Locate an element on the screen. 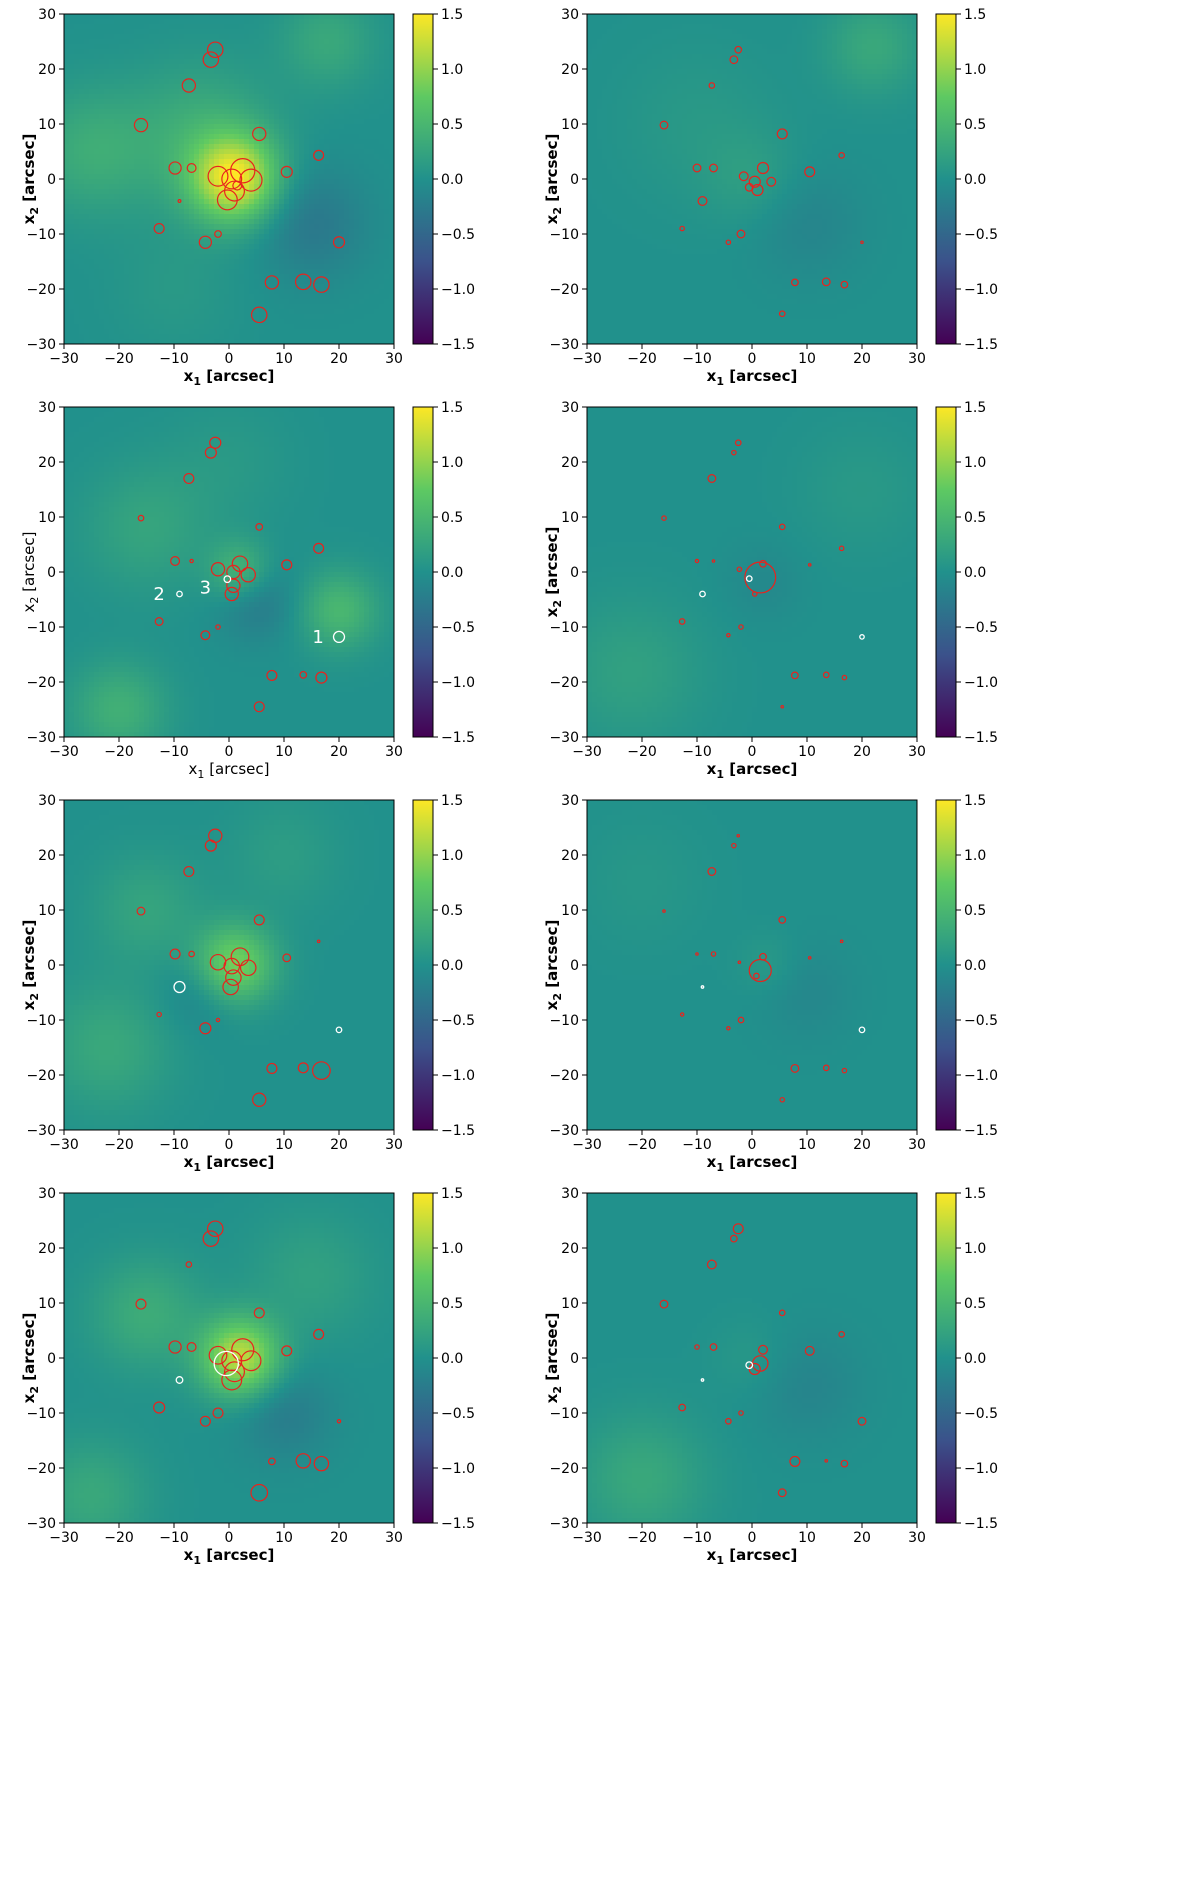 This screenshot has width=1200, height=1881. heatmap is located at coordinates (752, 179).